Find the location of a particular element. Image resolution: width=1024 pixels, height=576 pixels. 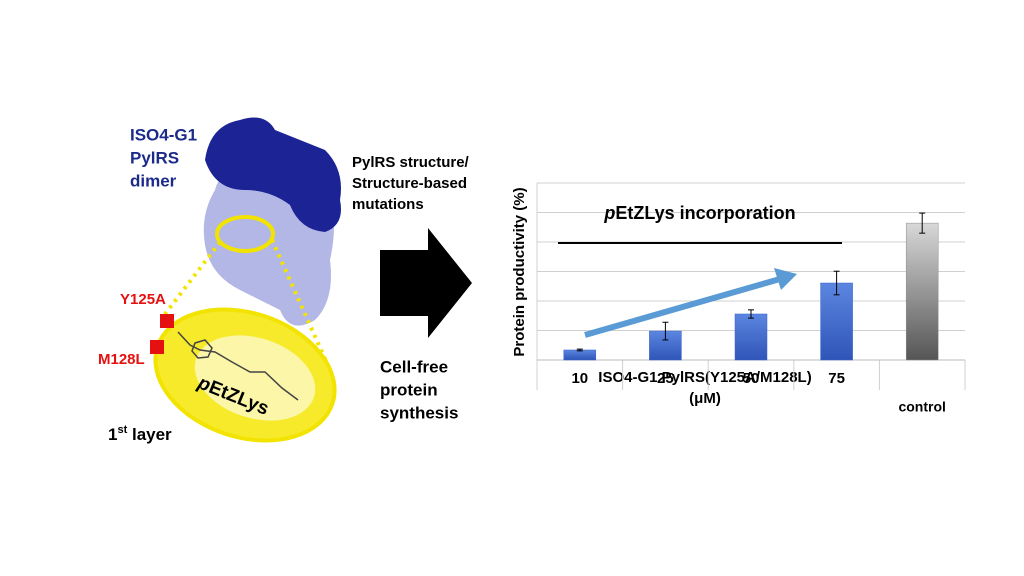

x-tick-label: 25 is located at coordinates (665, 378).